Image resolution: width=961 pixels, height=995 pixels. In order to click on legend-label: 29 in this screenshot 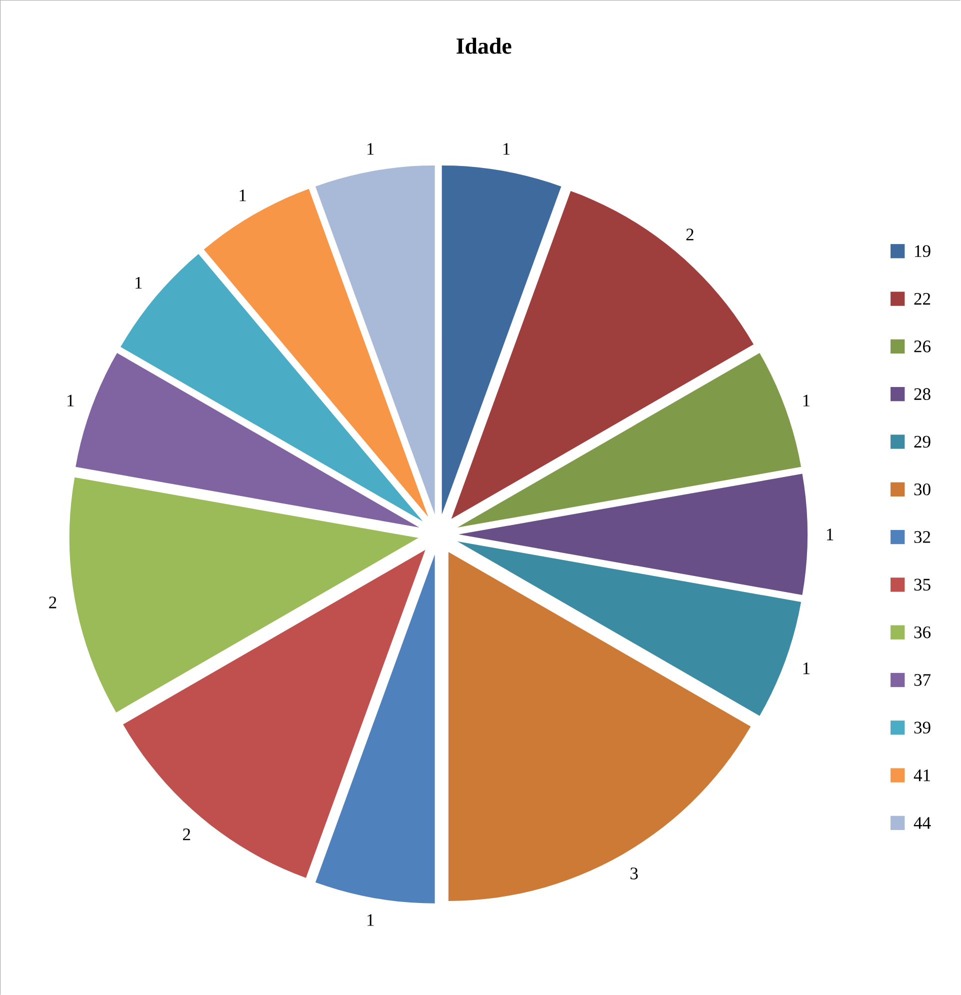, I will do `click(922, 442)`.